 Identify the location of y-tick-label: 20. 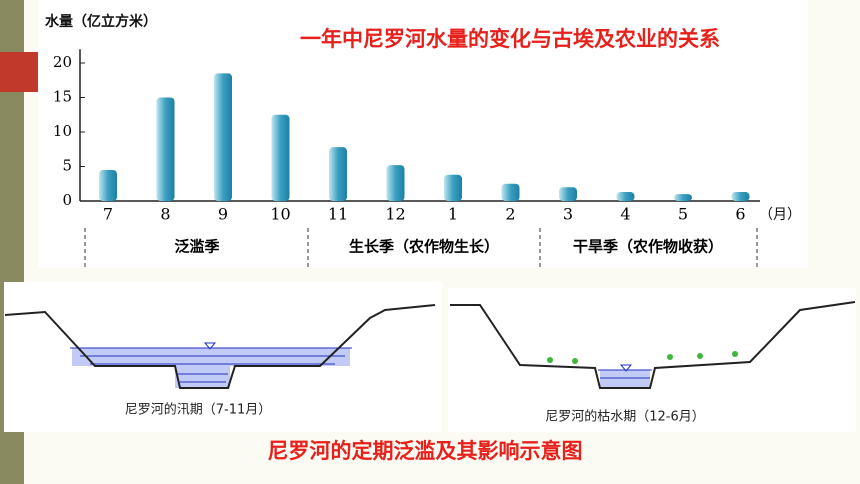
(62, 62).